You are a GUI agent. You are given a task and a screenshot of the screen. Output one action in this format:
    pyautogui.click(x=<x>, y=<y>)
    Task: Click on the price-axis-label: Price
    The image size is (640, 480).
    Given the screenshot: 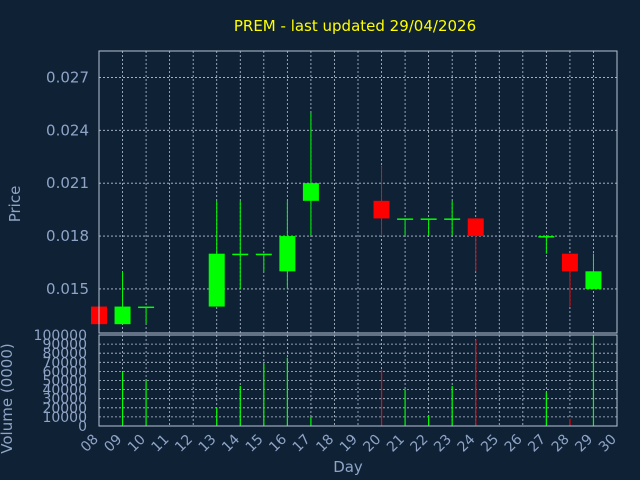 What is the action you would take?
    pyautogui.click(x=15, y=204)
    